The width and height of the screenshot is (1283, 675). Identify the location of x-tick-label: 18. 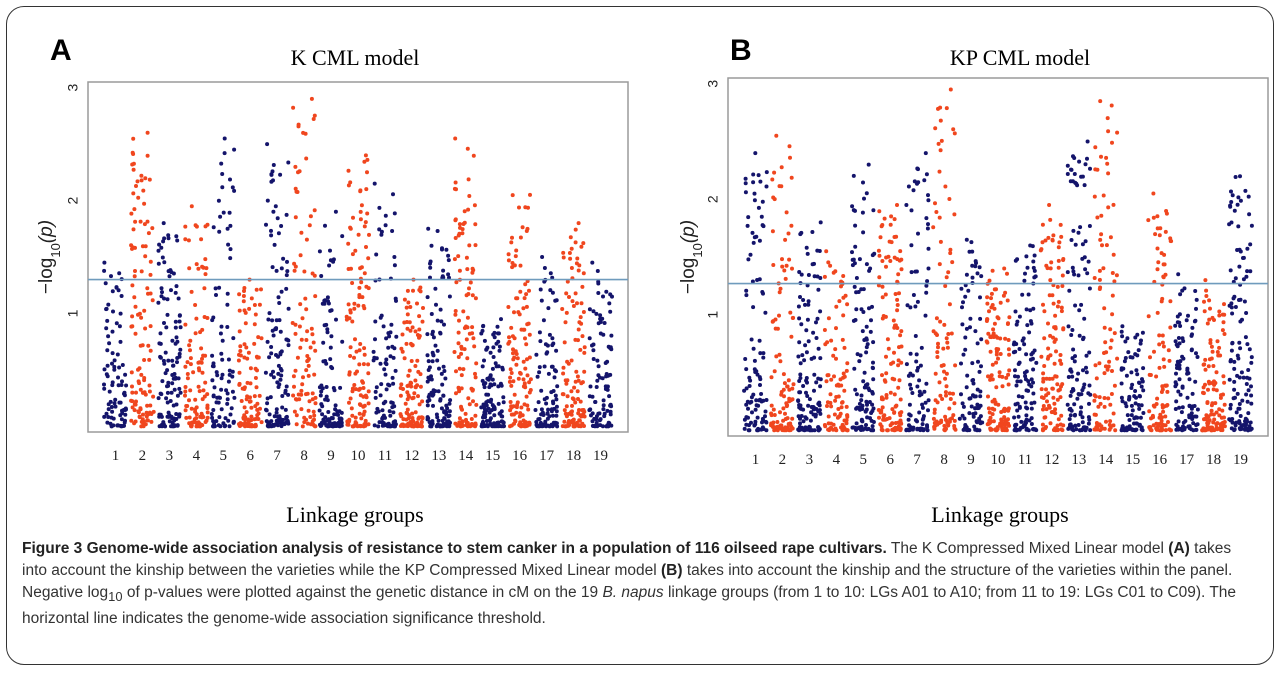
(1213, 460).